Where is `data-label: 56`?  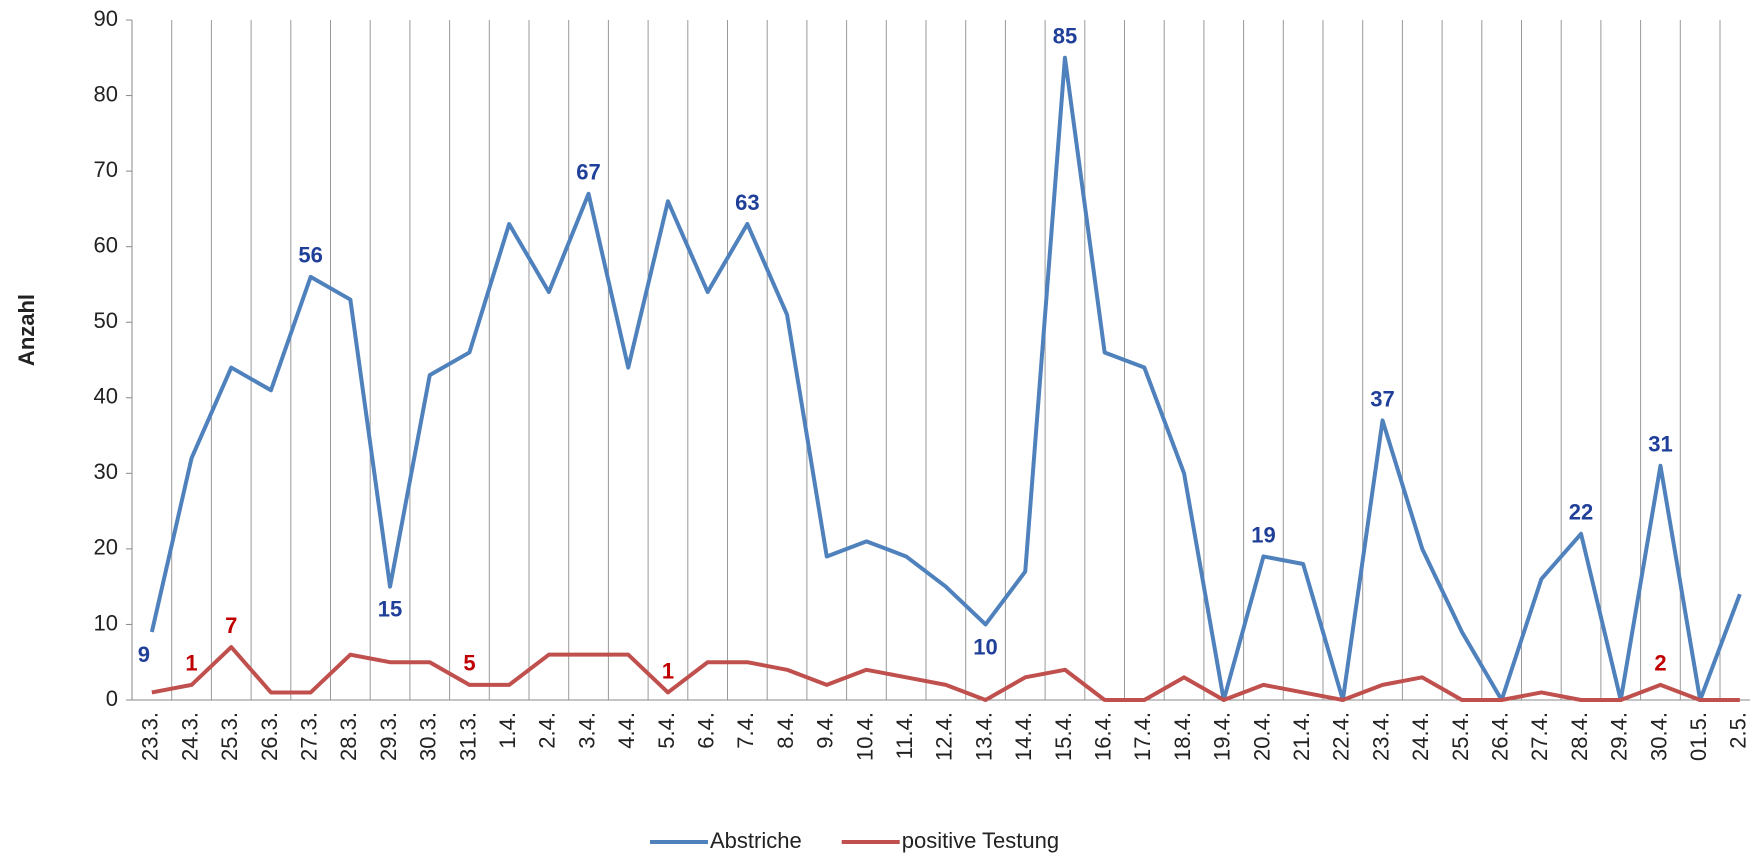 data-label: 56 is located at coordinates (310, 255).